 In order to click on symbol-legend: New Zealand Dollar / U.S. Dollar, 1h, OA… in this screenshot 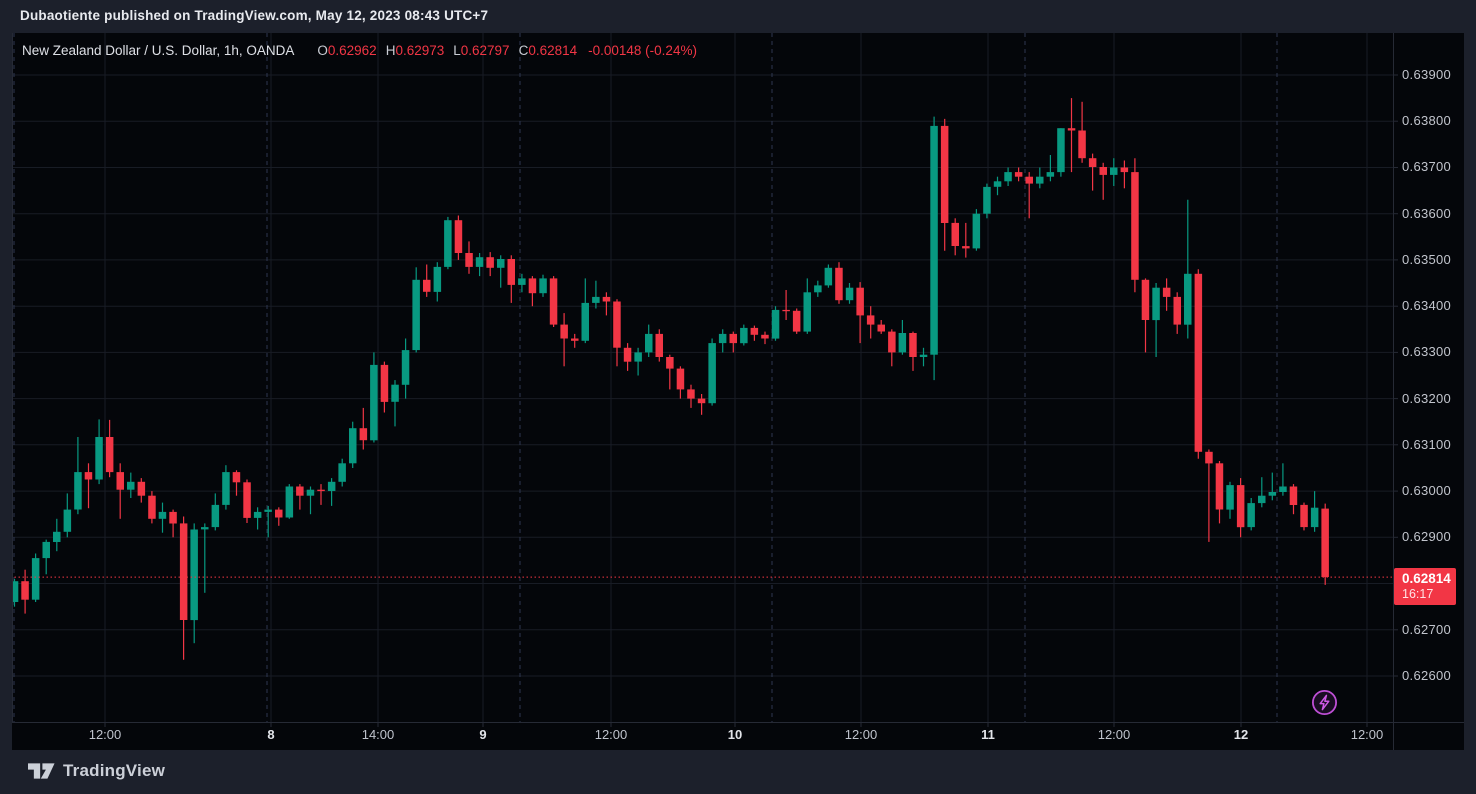, I will do `click(359, 50)`.